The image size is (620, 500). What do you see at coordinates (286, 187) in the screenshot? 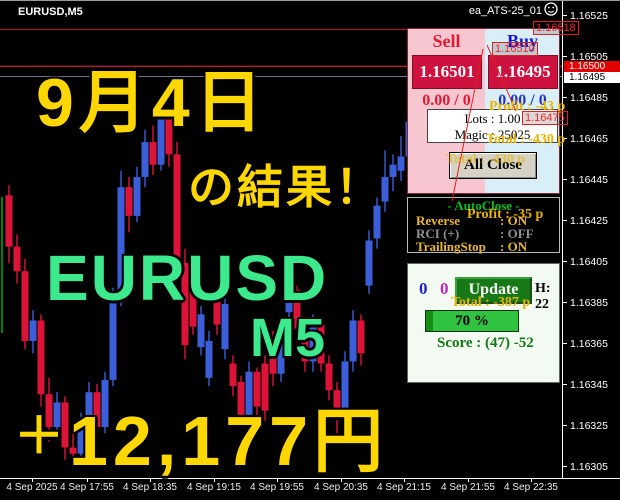
I see `overlay-result-text: の結果！` at bounding box center [286, 187].